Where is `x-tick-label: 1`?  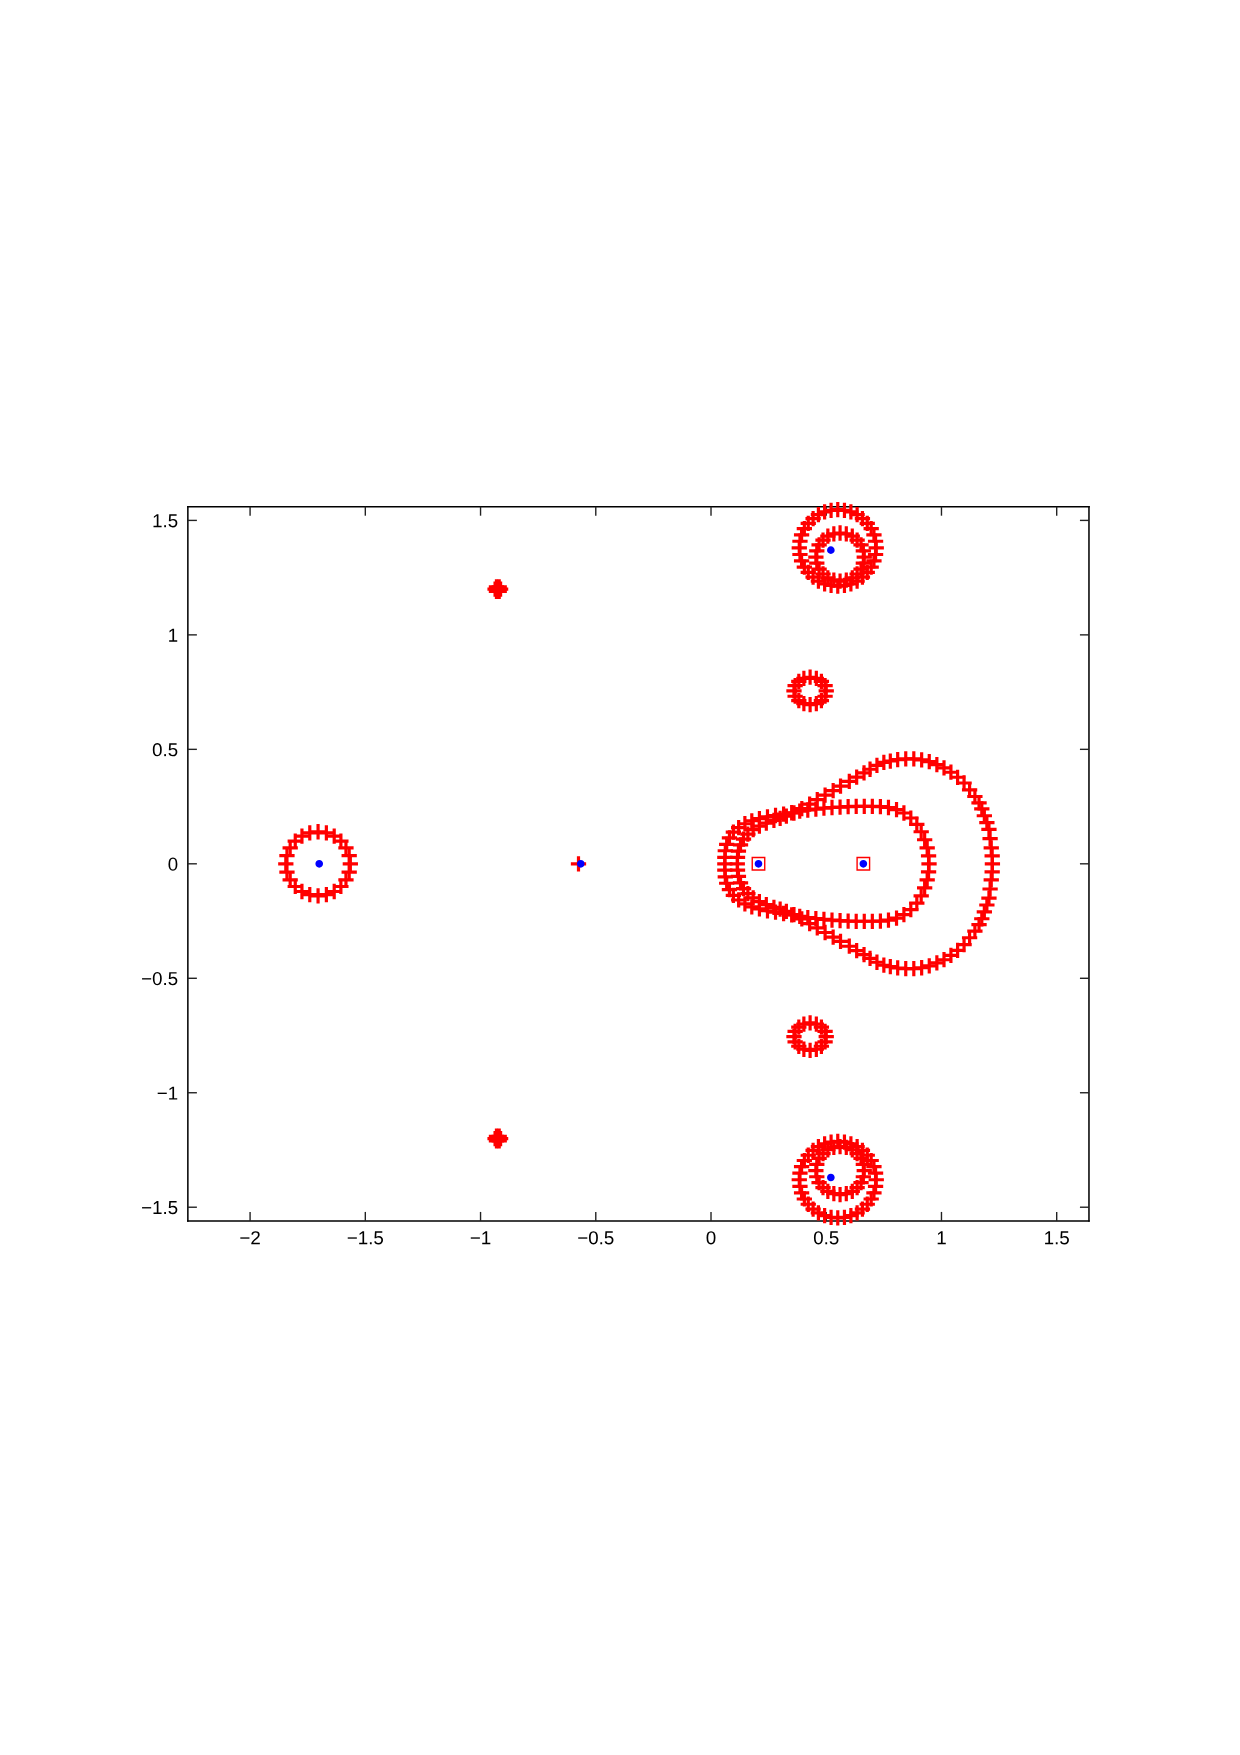 x-tick-label: 1 is located at coordinates (941, 1238).